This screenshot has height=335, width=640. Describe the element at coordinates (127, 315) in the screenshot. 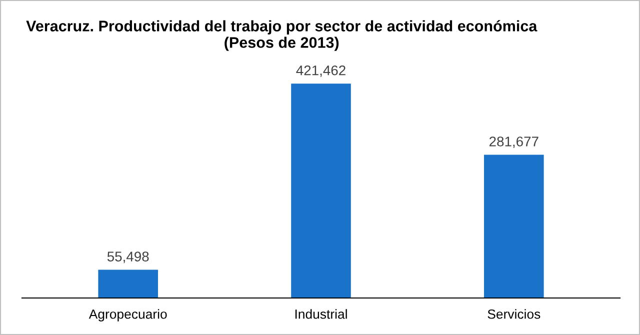

I see `x-tick-label: Agropecuario` at that location.